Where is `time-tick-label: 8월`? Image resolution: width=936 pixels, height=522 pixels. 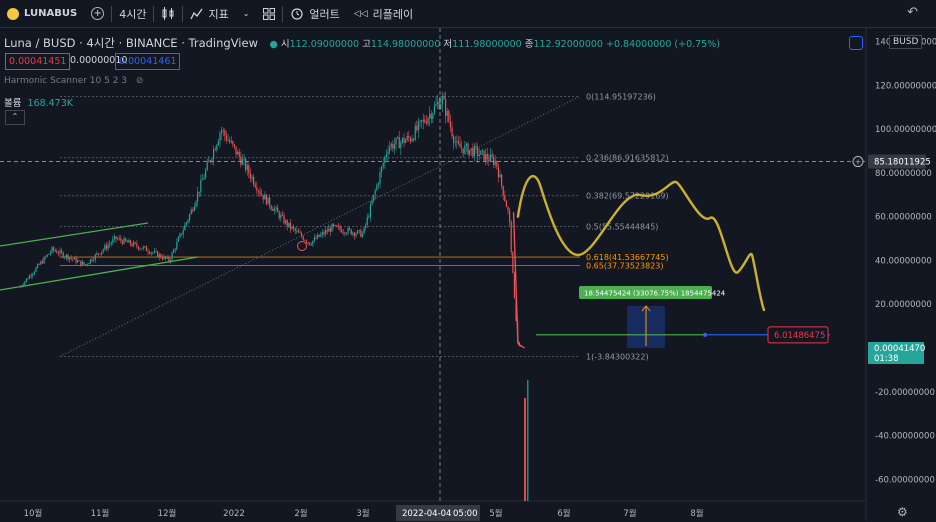
time-tick-label: 8월 is located at coordinates (696, 513).